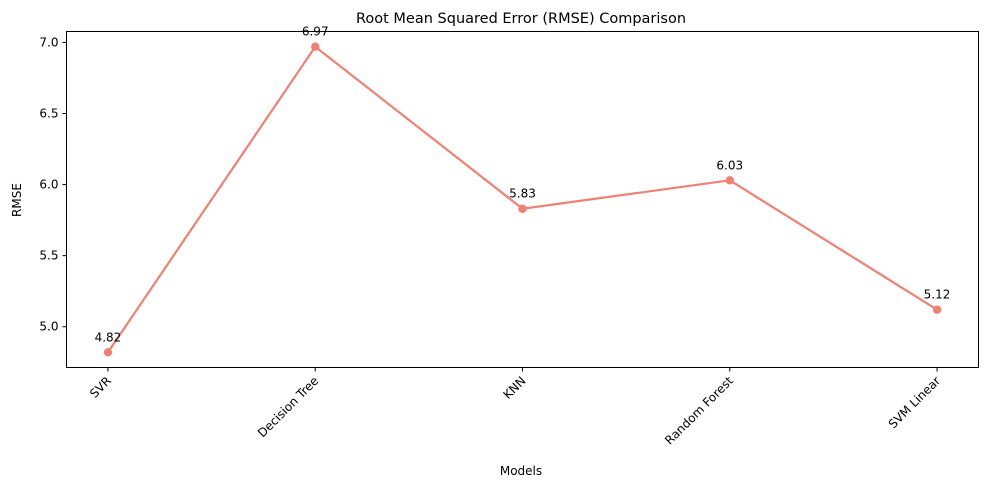 The image size is (989, 490). I want to click on data-label: 4.82, so click(108, 337).